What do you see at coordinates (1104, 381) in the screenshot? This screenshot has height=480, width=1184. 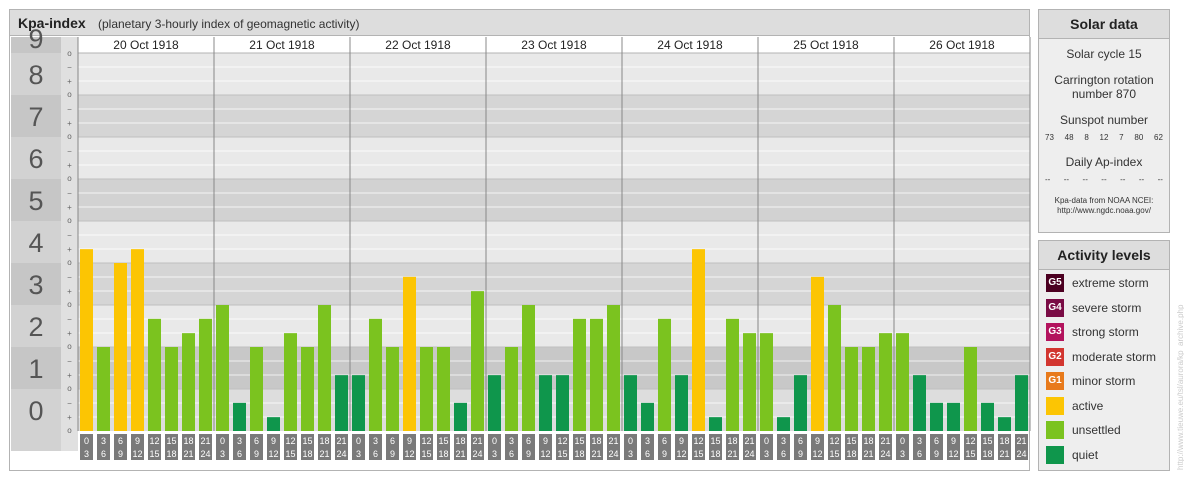 I see `level-label: minor storm` at bounding box center [1104, 381].